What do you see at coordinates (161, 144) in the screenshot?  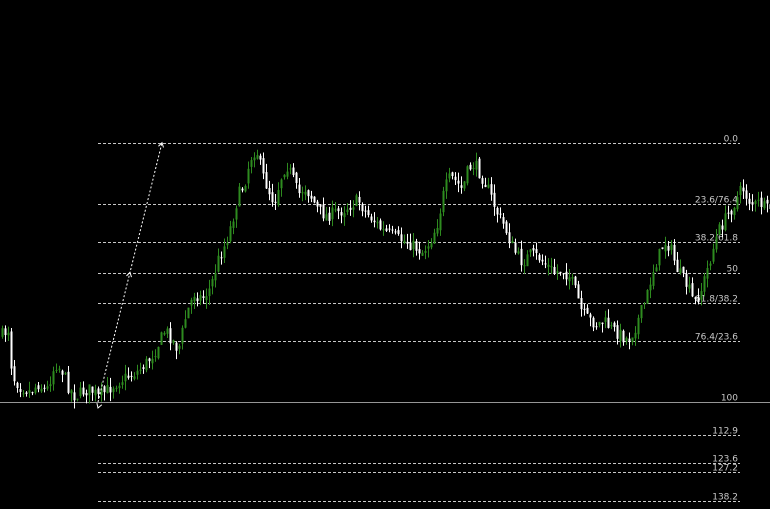 I see `trend-arrow-head-end` at bounding box center [161, 144].